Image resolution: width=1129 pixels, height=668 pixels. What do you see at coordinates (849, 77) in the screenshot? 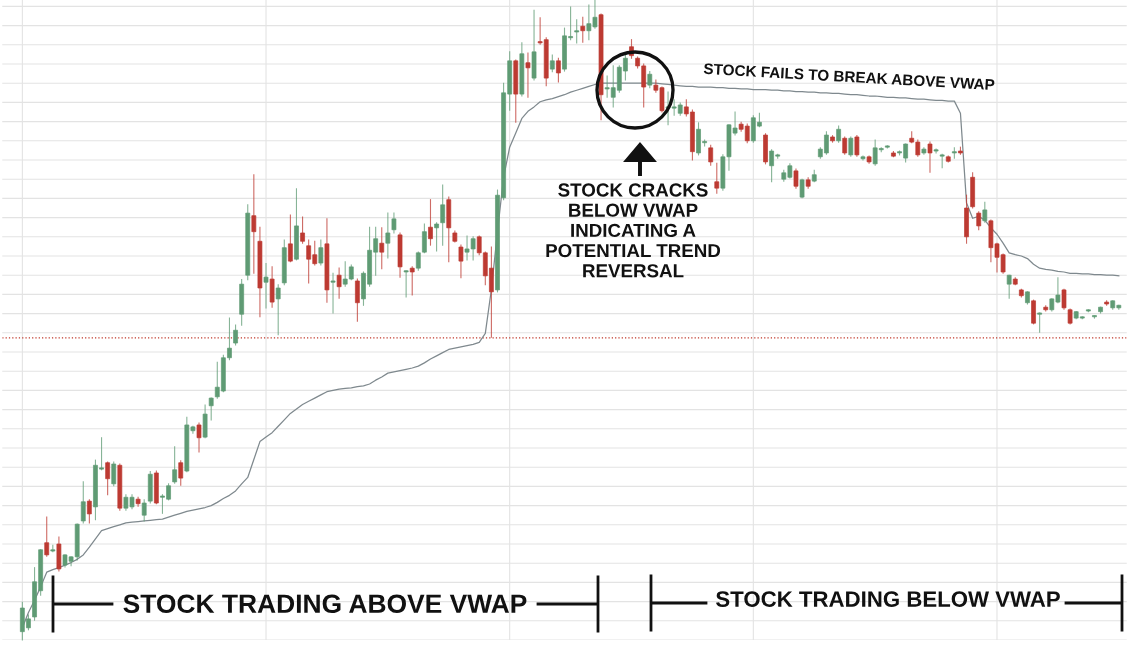
I see `annotation: STOCK FAILS TO BREAK ABOVE VWAP` at bounding box center [849, 77].